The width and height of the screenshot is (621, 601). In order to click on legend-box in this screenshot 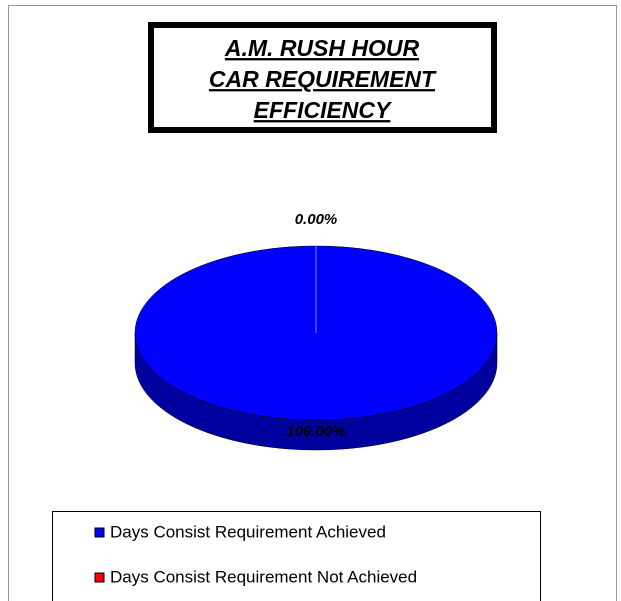, I will do `click(296, 556)`.